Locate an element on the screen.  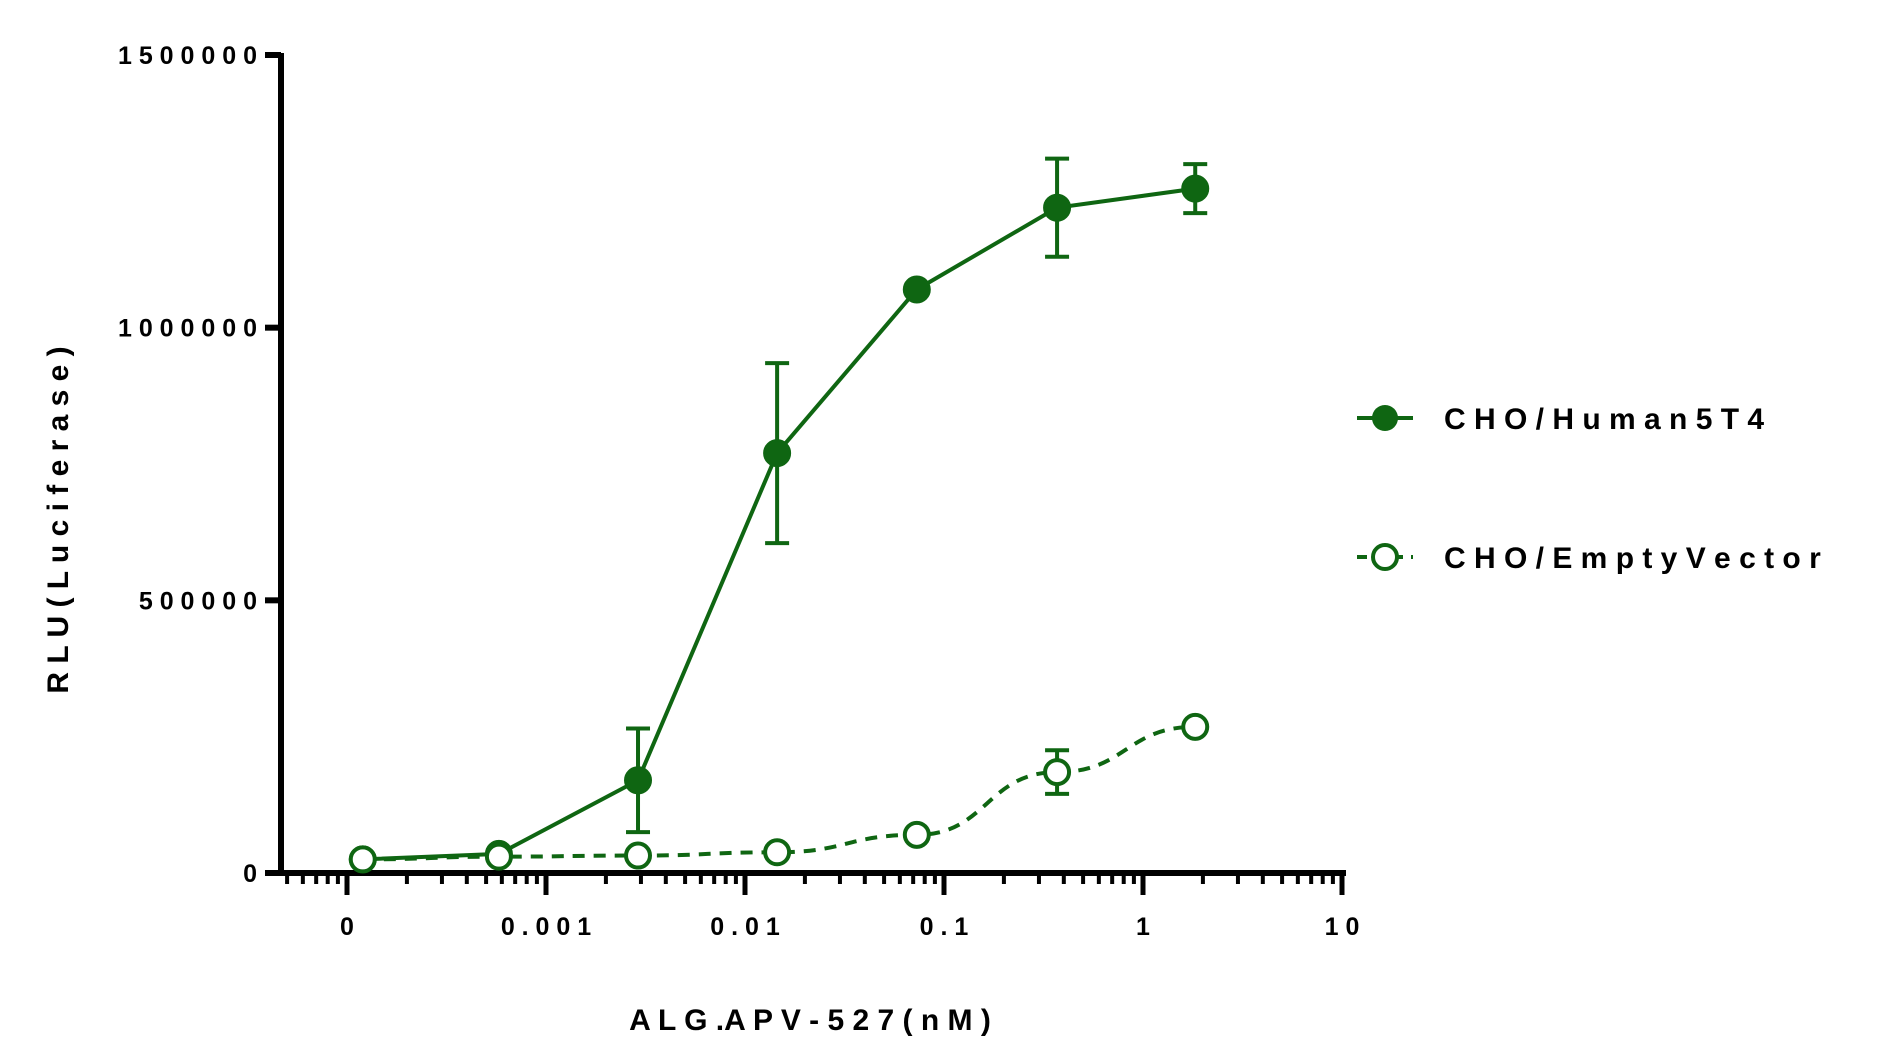
y-tick-label: 0 is located at coordinates (250, 874).